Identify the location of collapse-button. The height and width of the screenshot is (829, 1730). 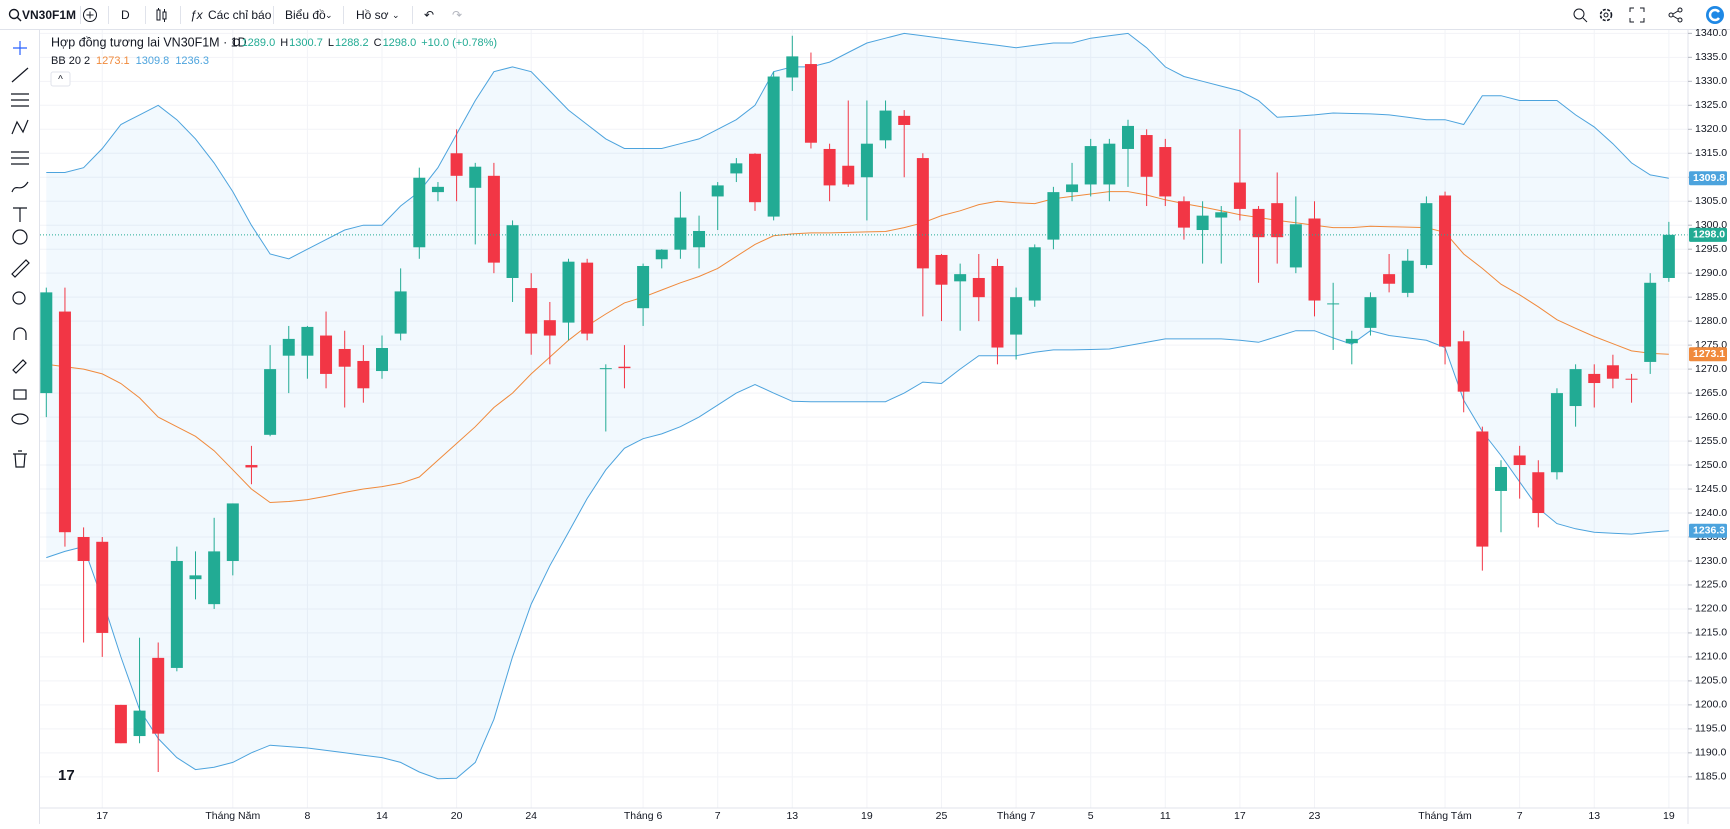
(60, 79).